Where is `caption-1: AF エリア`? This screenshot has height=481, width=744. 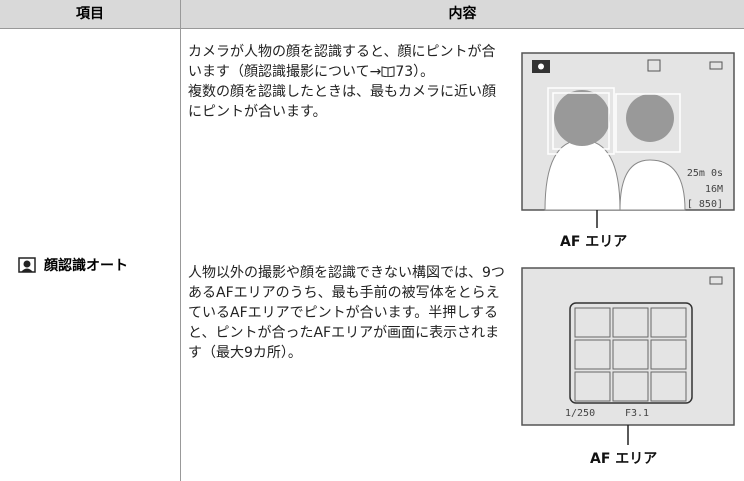 caption-1: AF エリア is located at coordinates (594, 242).